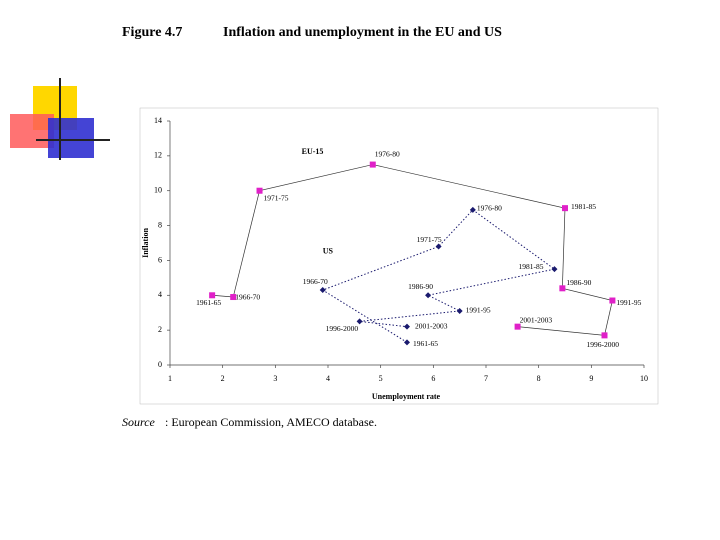 This screenshot has width=720, height=540. What do you see at coordinates (438, 276) in the screenshot?
I see `series-line` at bounding box center [438, 276].